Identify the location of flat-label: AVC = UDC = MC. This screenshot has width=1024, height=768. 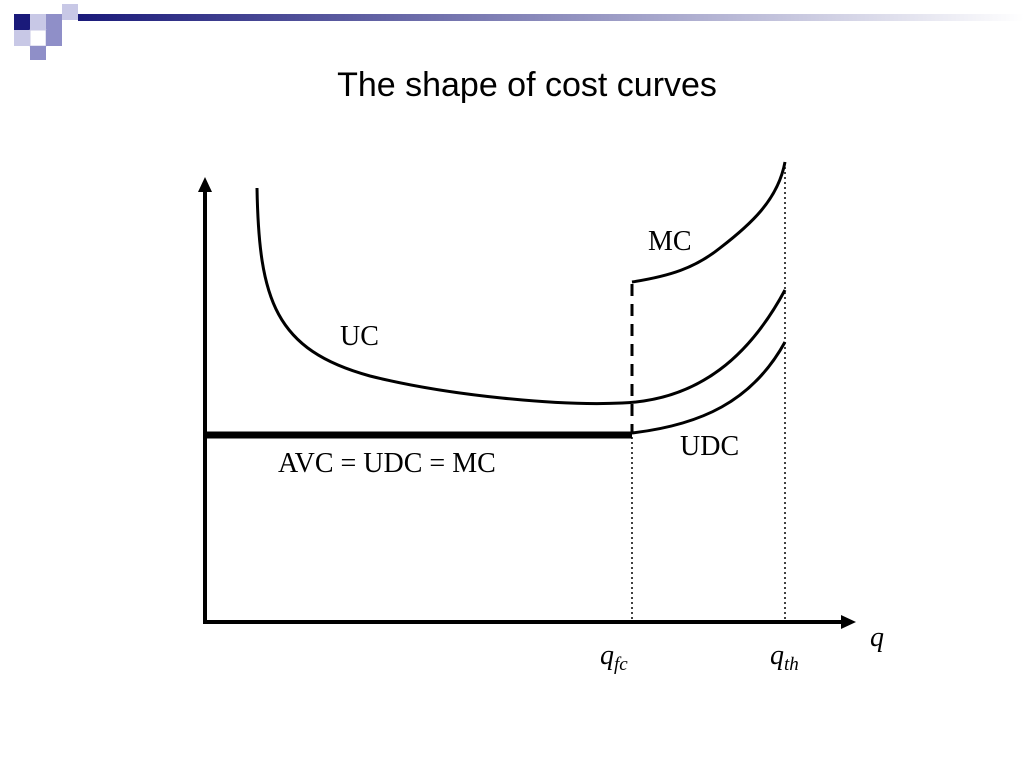
(387, 463).